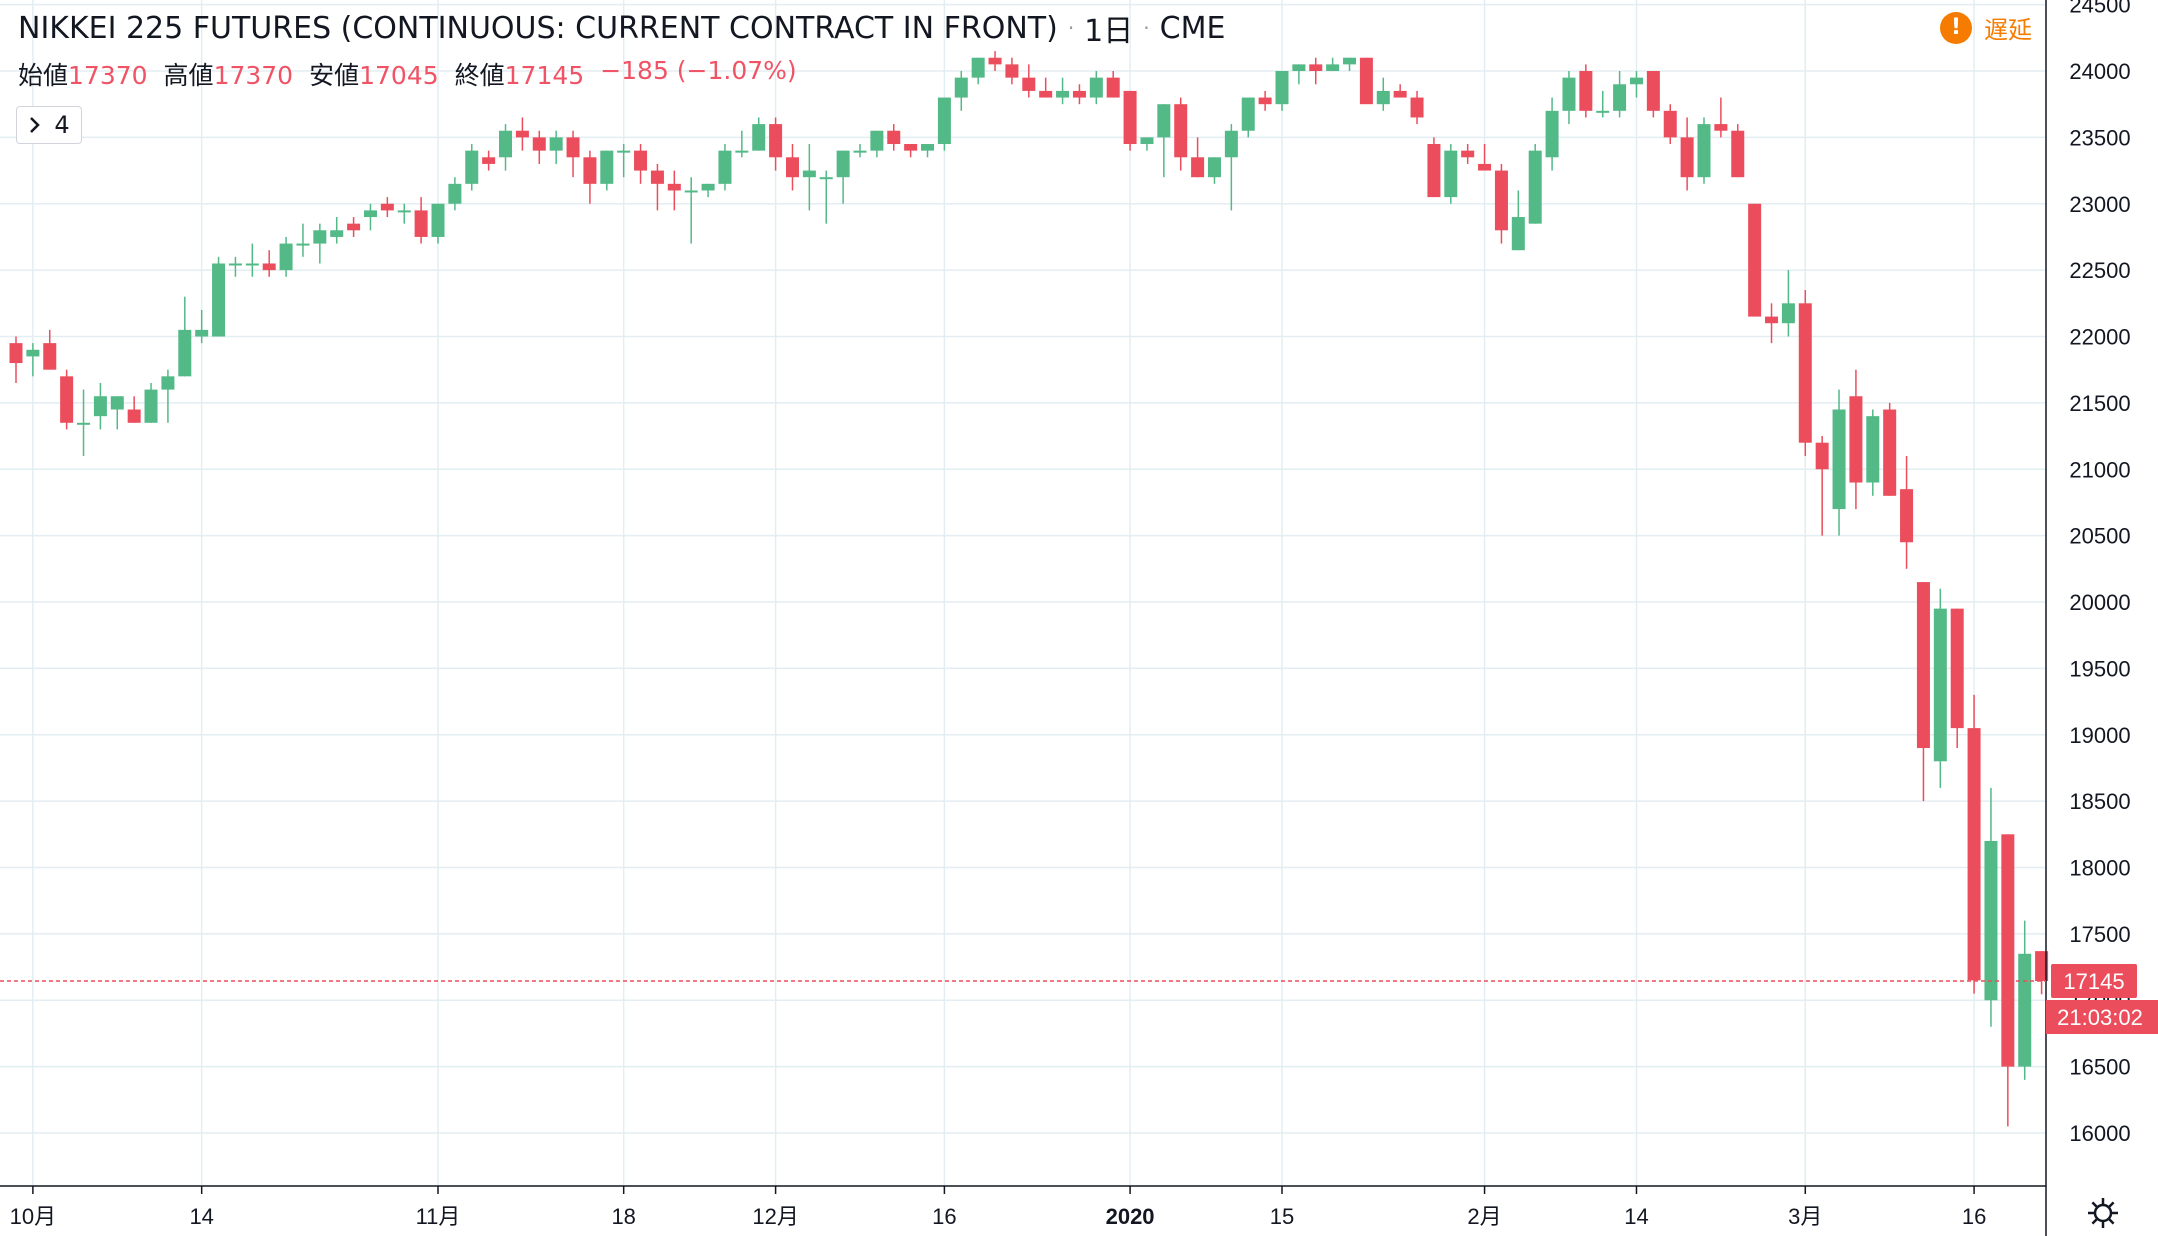  Describe the element at coordinates (49, 125) in the screenshot. I see `indicators-toggle-button: 4` at that location.